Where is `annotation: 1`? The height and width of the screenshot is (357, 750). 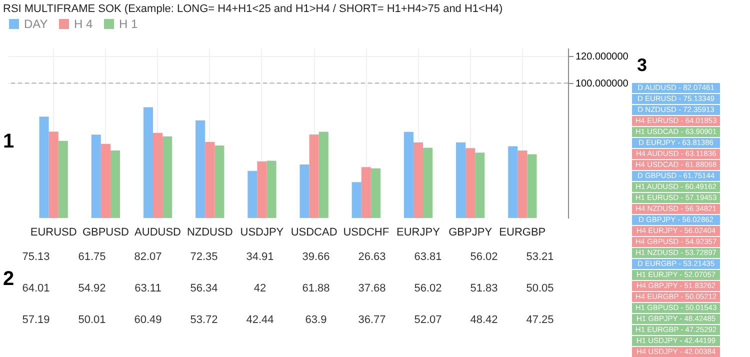
annotation: 1 is located at coordinates (8, 141).